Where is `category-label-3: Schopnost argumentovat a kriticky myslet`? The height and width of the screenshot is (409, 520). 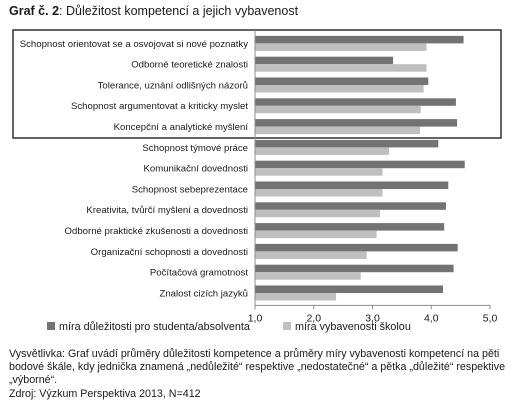
category-label-3: Schopnost argumentovat a kriticky myslet is located at coordinates (159, 106).